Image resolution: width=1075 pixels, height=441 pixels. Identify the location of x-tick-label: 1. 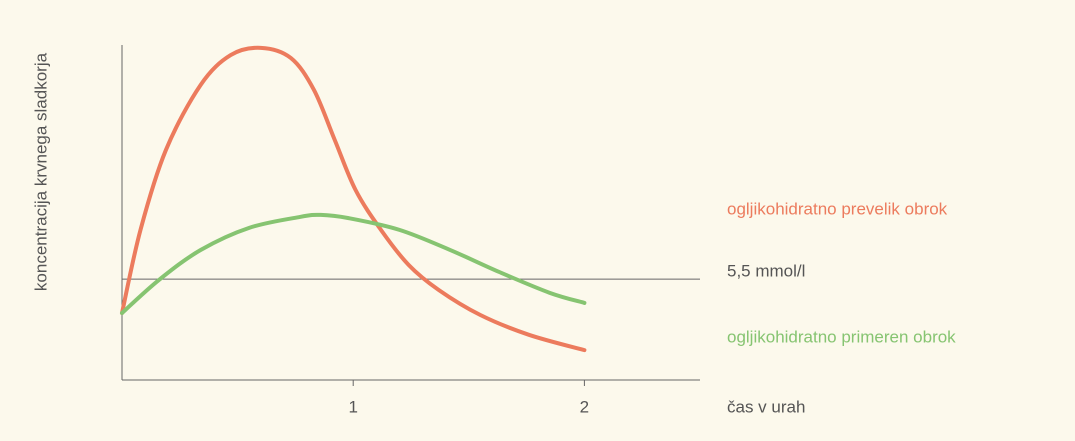
(352, 406).